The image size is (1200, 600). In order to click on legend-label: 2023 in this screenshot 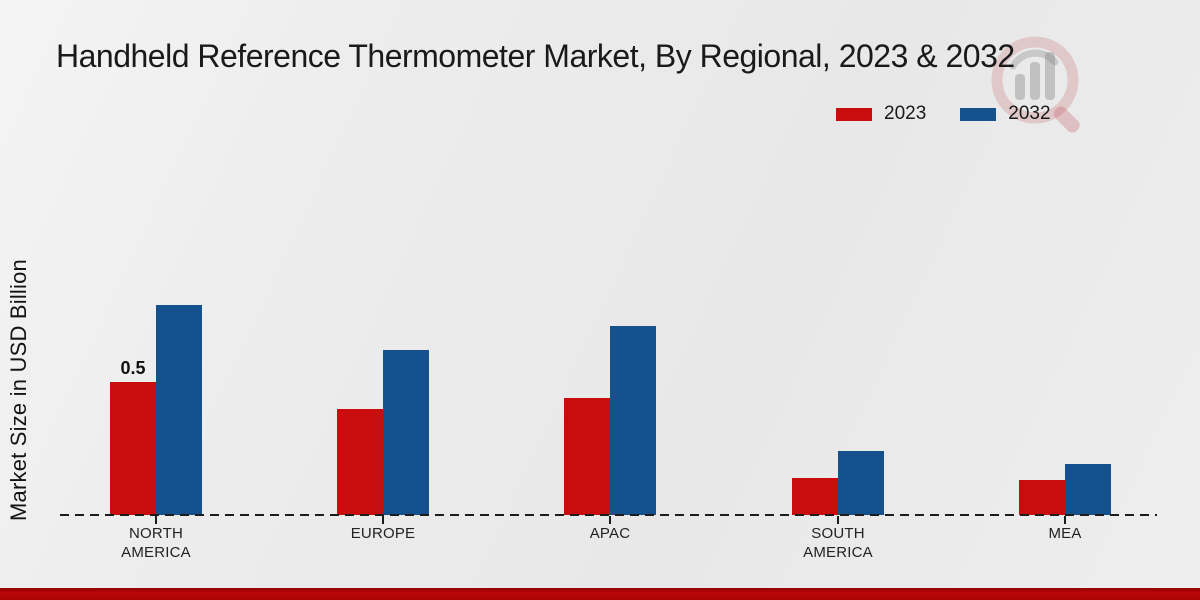, I will do `click(905, 113)`.